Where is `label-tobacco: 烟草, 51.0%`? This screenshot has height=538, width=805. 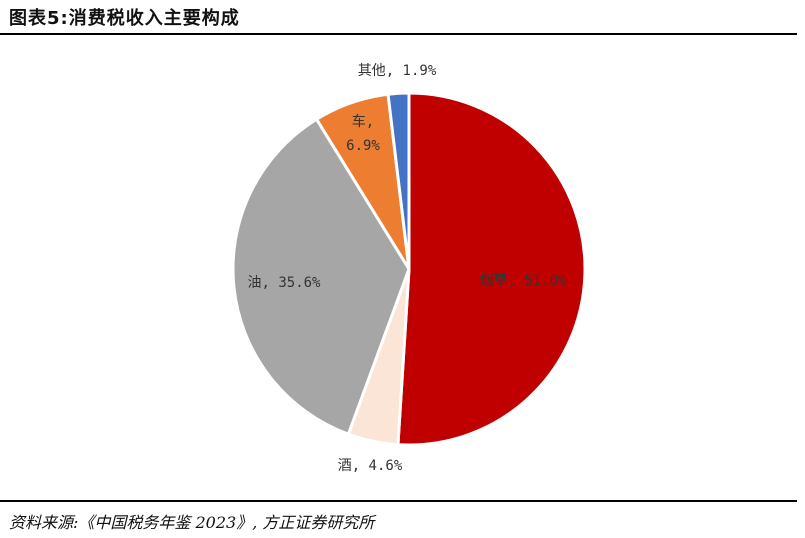 label-tobacco: 烟草, 51.0% is located at coordinates (523, 281).